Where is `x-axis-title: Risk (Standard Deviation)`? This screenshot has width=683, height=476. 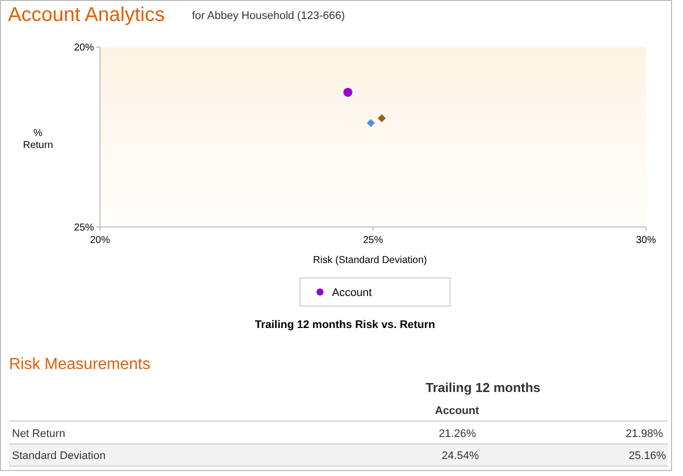 x-axis-title: Risk (Standard Deviation) is located at coordinates (370, 260).